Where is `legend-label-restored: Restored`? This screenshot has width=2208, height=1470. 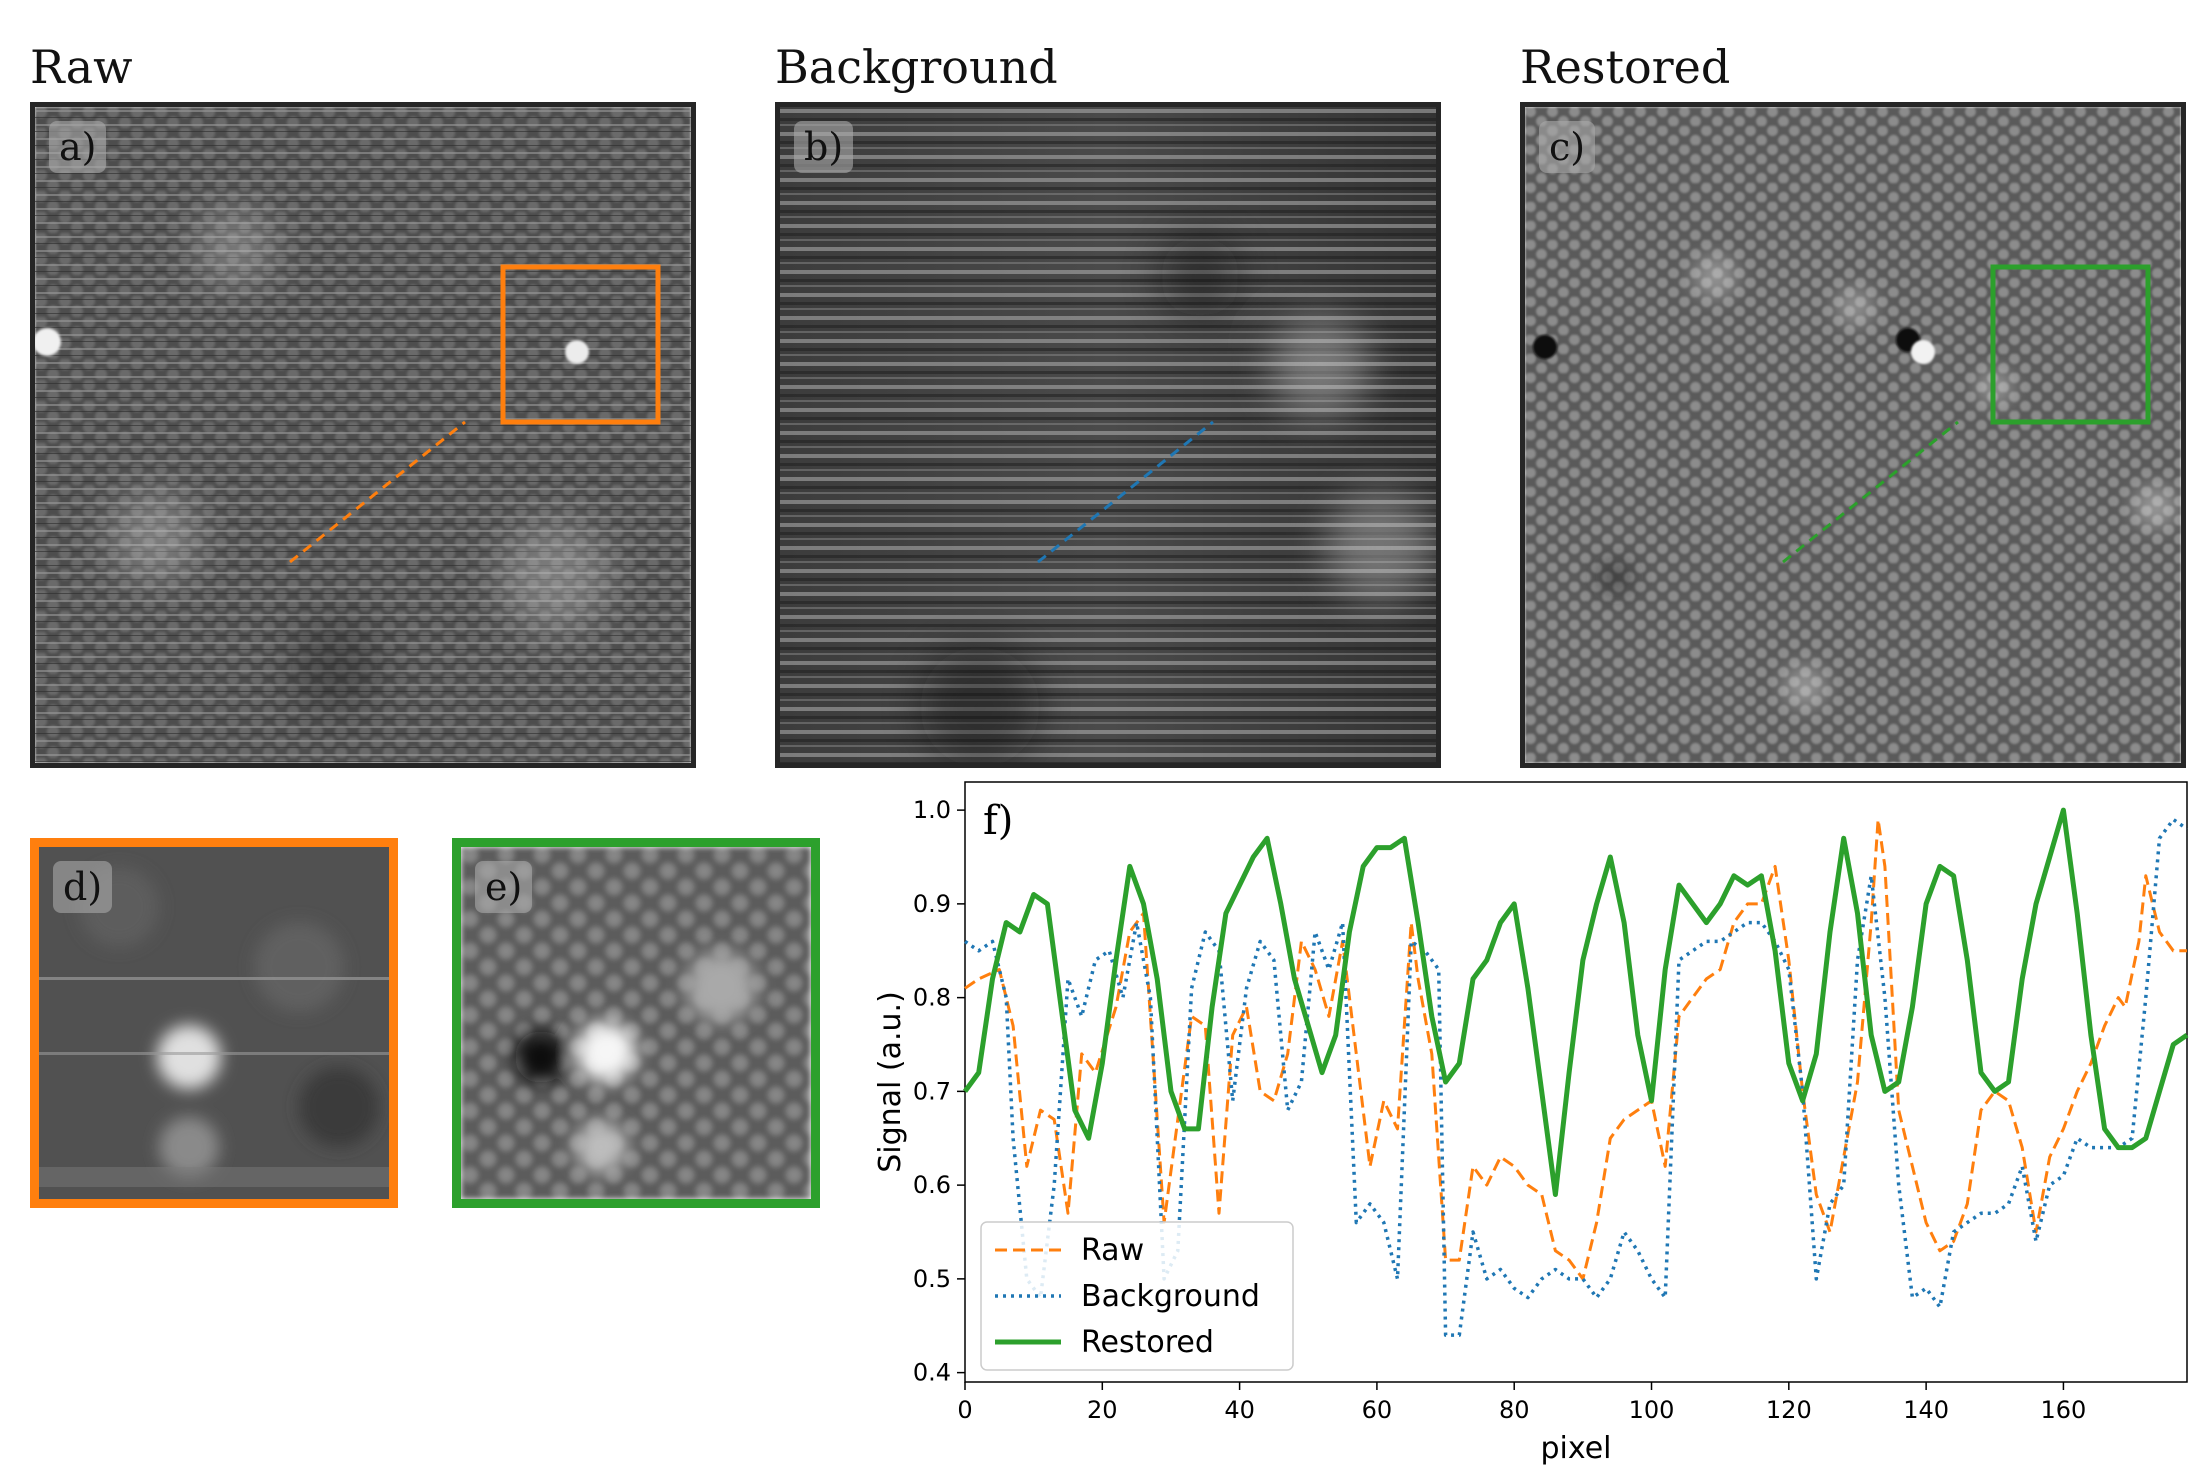
legend-label-restored: Restored is located at coordinates (1147, 1342).